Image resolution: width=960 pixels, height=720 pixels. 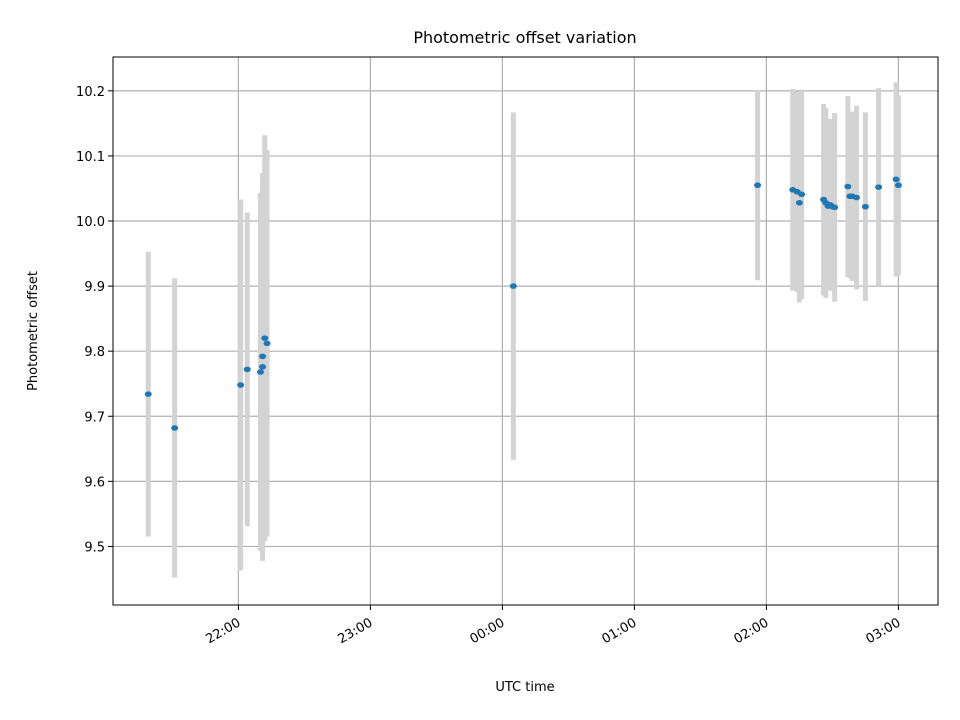 What do you see at coordinates (524, 687) in the screenshot?
I see `x-axis-label: UTC time` at bounding box center [524, 687].